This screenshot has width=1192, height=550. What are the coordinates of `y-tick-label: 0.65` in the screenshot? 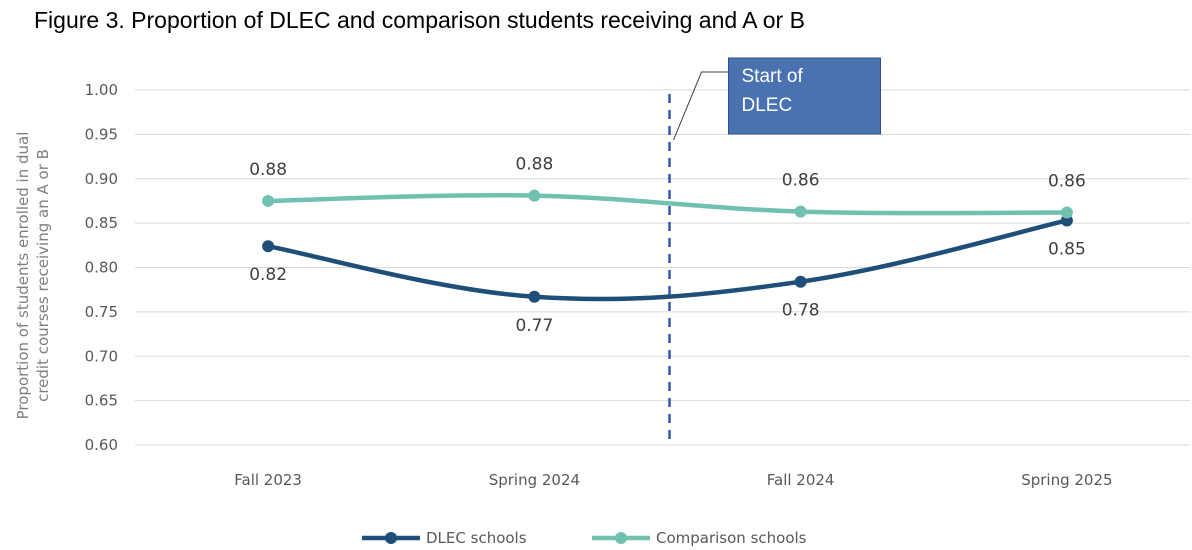 It's located at (101, 401).